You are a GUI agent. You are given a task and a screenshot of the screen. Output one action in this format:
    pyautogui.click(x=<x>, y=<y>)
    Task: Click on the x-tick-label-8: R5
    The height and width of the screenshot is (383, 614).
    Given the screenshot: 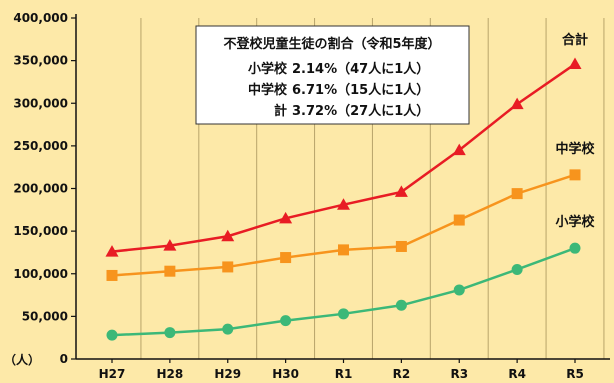 What is the action you would take?
    pyautogui.click(x=575, y=374)
    